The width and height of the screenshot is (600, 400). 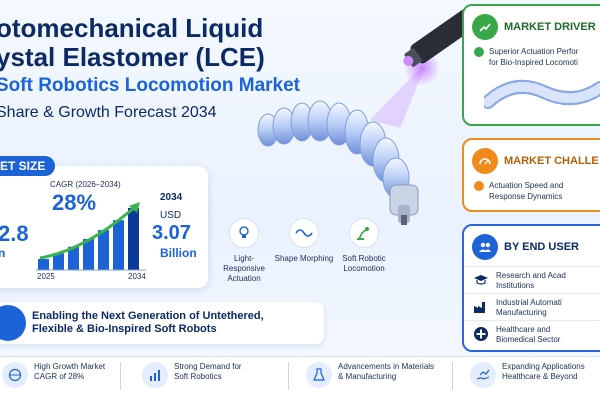 I want to click on warning-icon, so click(x=479, y=186).